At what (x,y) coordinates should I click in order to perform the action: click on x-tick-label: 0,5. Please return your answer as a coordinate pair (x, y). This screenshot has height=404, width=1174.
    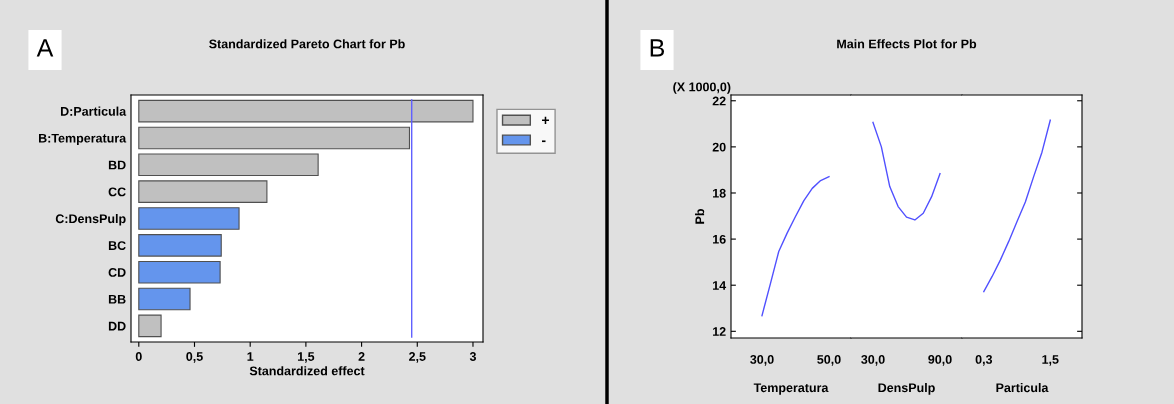
    Looking at the image, I should click on (194, 357).